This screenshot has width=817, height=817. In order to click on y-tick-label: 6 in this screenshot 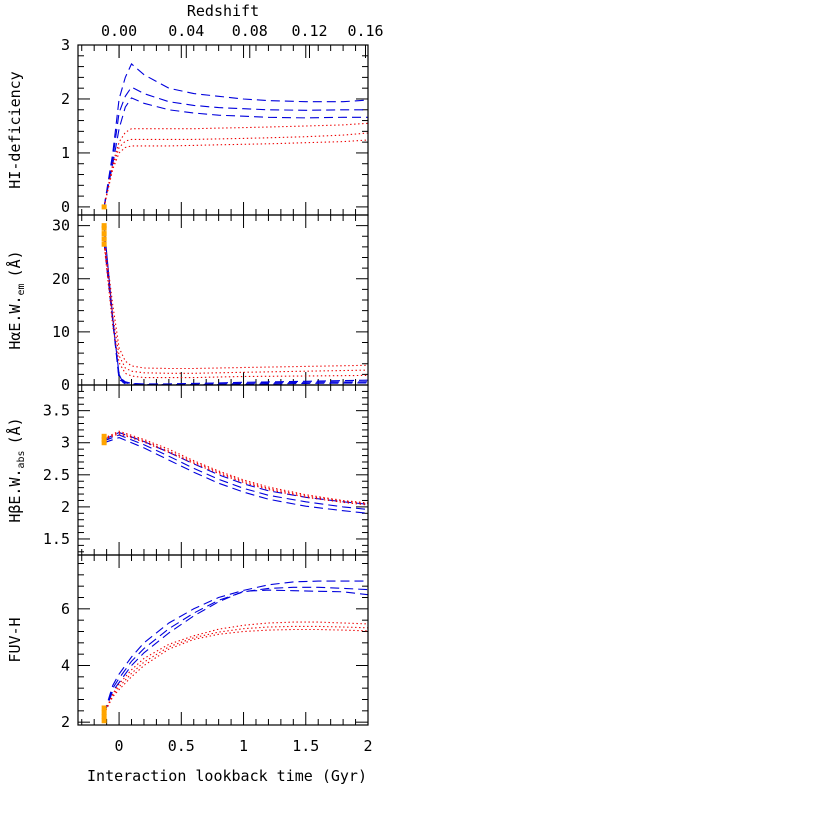, I will do `click(65, 609)`.